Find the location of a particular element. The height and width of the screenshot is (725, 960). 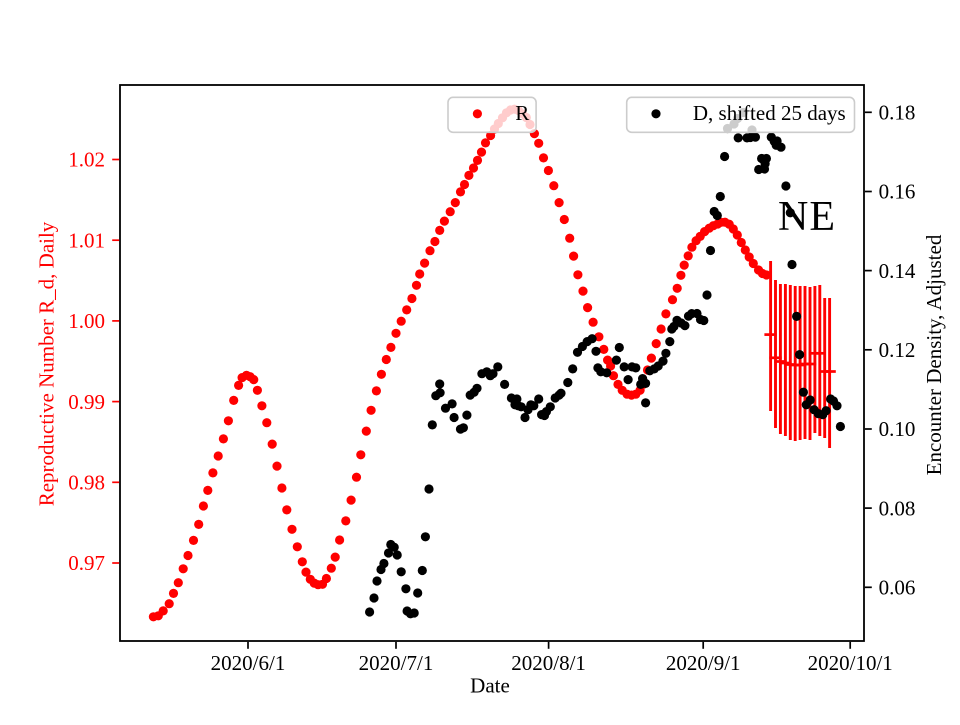

svg-text: 1.01 is located at coordinates (86, 240).